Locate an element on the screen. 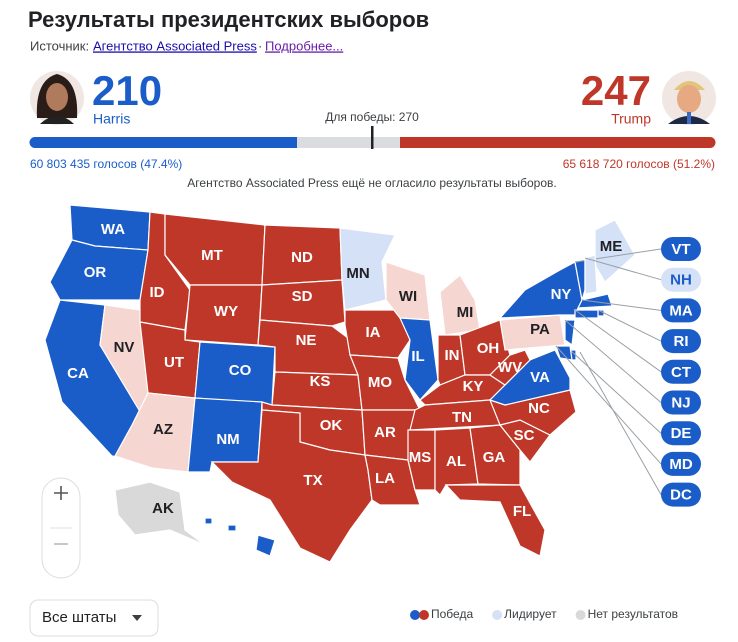  harris-avatar is located at coordinates (57, 98).